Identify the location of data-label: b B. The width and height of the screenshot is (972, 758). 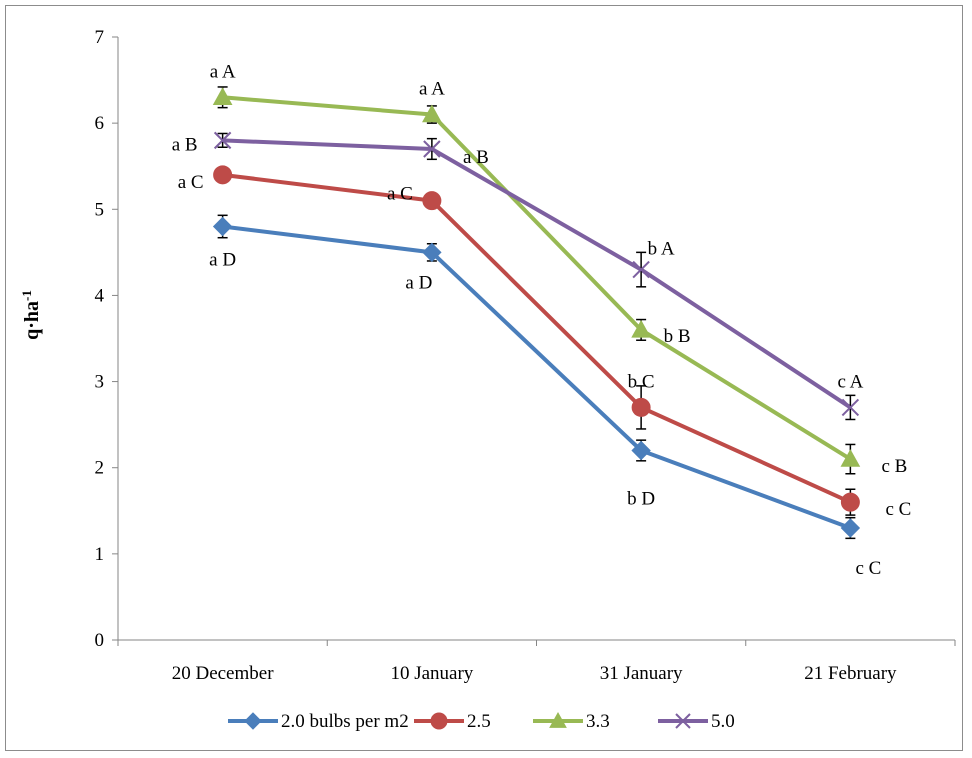
(677, 336).